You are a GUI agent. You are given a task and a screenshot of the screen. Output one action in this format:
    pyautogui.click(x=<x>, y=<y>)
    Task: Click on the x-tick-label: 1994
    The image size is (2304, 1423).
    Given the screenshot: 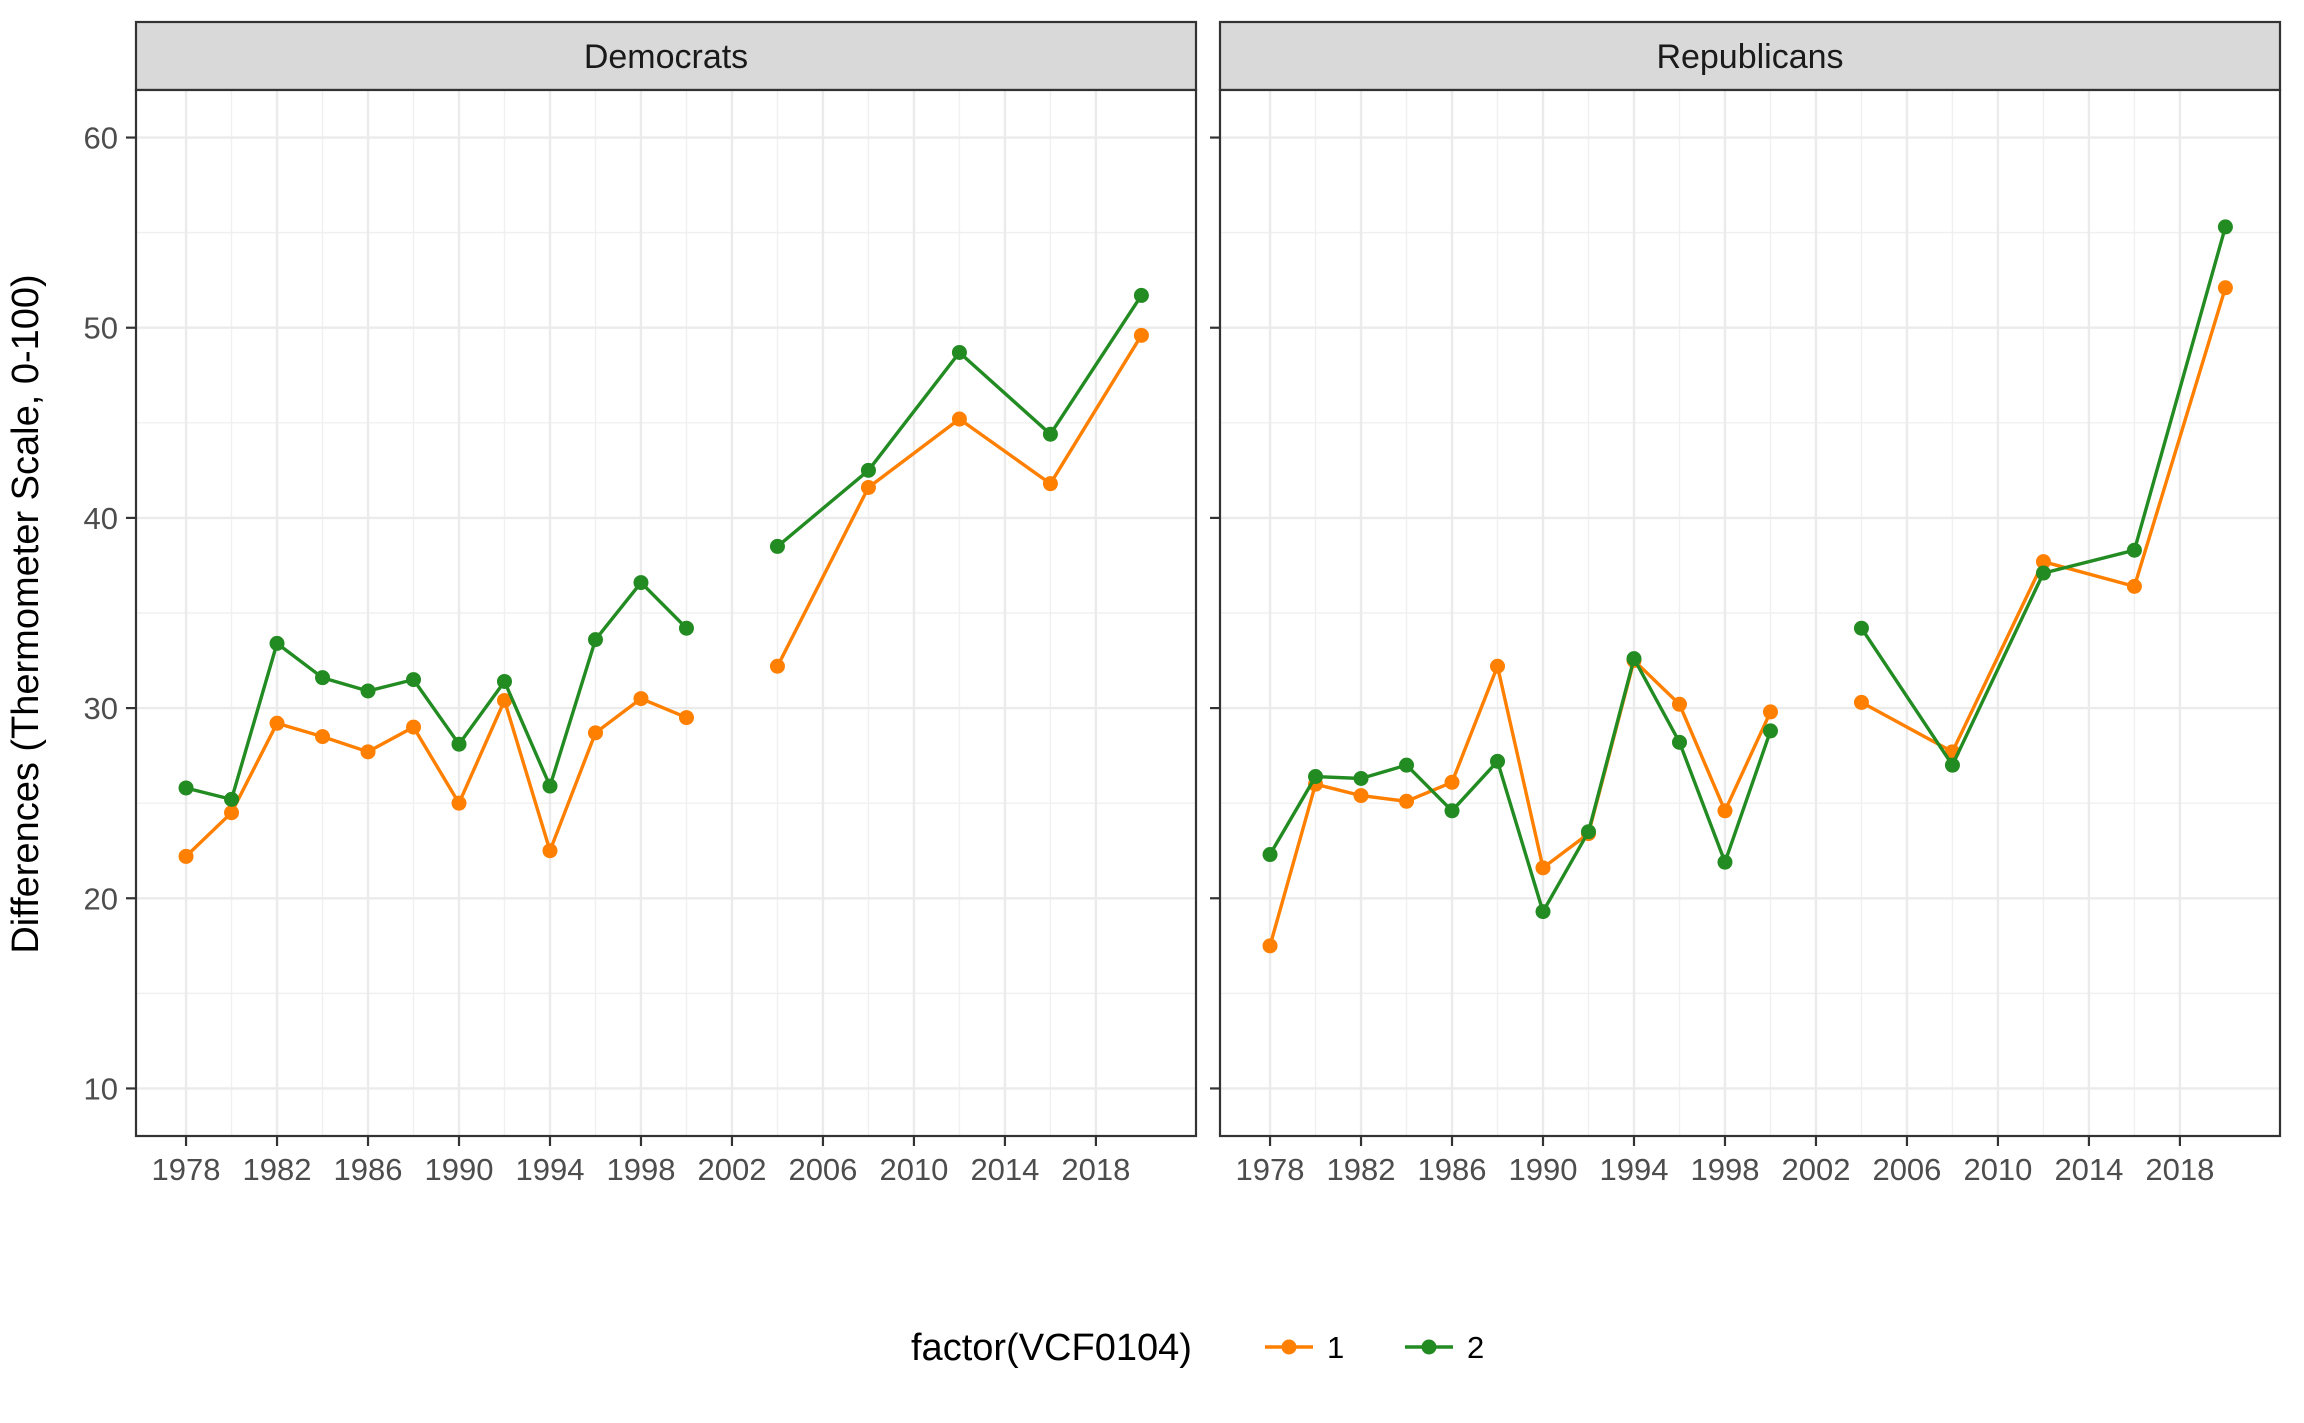 What is the action you would take?
    pyautogui.click(x=1634, y=1169)
    